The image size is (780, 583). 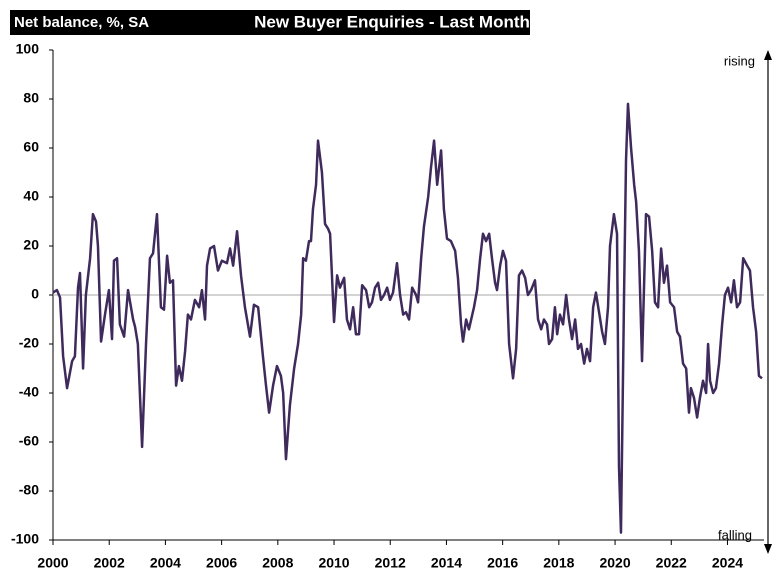 I want to click on x-tick-label: 2016, so click(x=502, y=563).